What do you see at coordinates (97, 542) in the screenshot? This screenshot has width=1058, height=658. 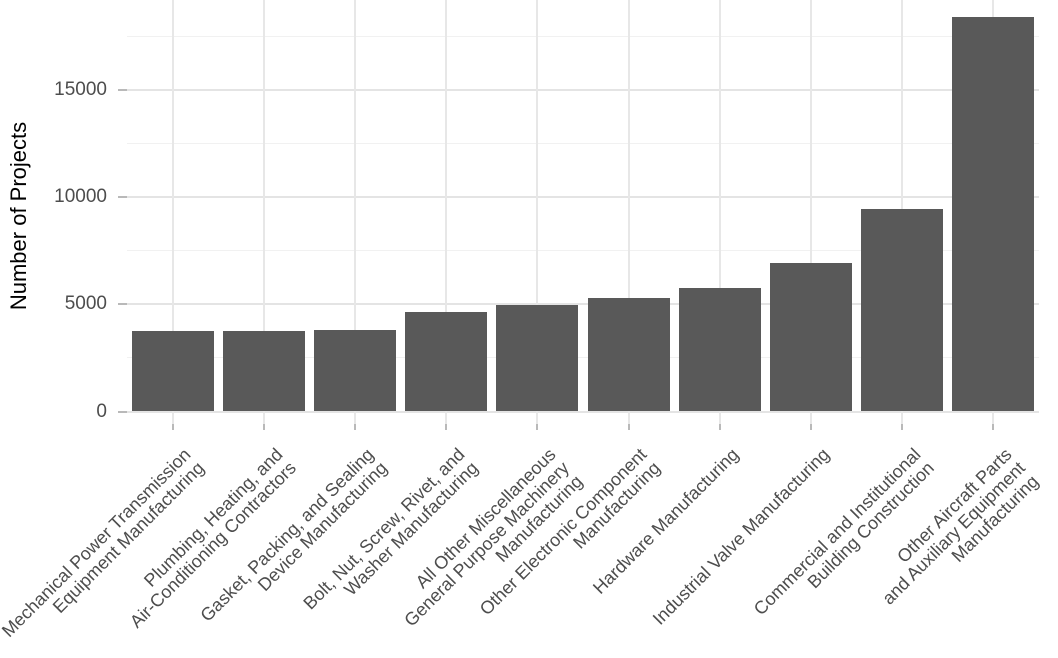 I see `x-category-label-line: Mechanical Power Transmission` at bounding box center [97, 542].